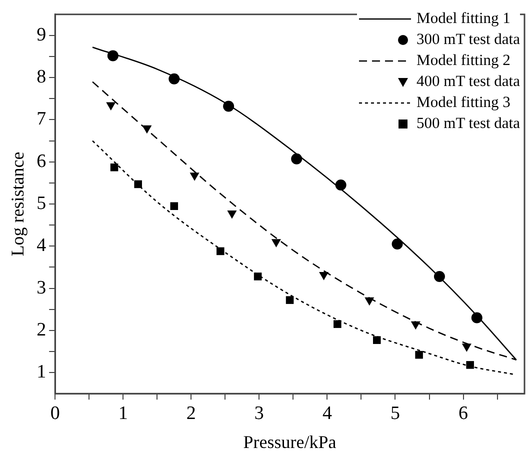 Image resolution: width=530 pixels, height=462 pixels. What do you see at coordinates (41, 329) in the screenshot?
I see `y-tick-label: 2` at bounding box center [41, 329].